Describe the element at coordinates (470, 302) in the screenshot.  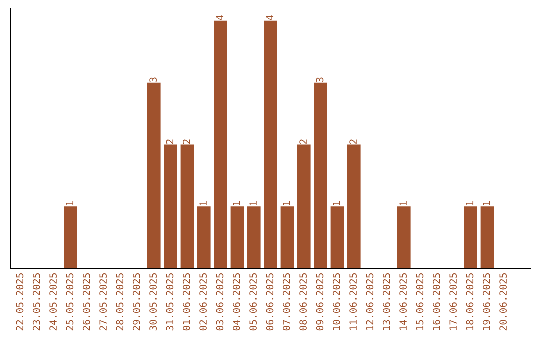
I see `x-tick-label: 18.06.2025` at that location.